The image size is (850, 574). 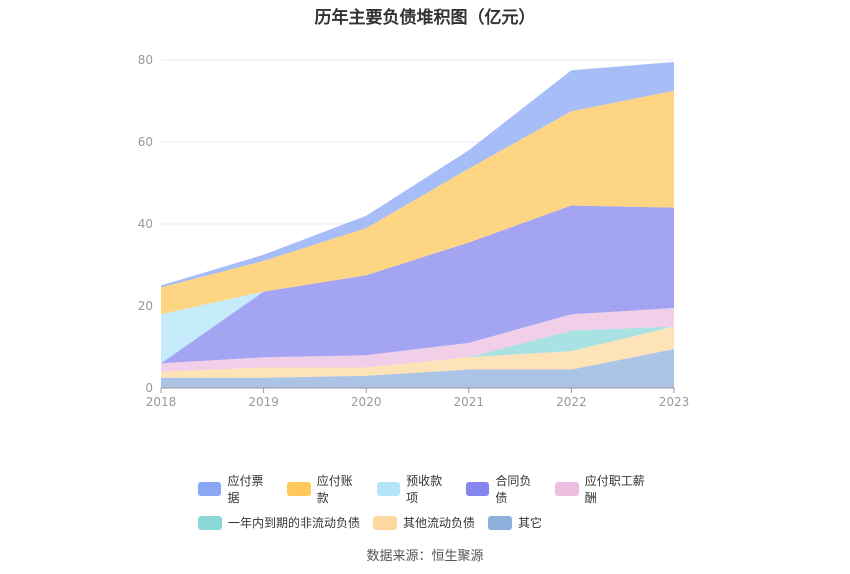 What do you see at coordinates (439, 523) in the screenshot?
I see `legend-label: 其他流动负债` at bounding box center [439, 523].